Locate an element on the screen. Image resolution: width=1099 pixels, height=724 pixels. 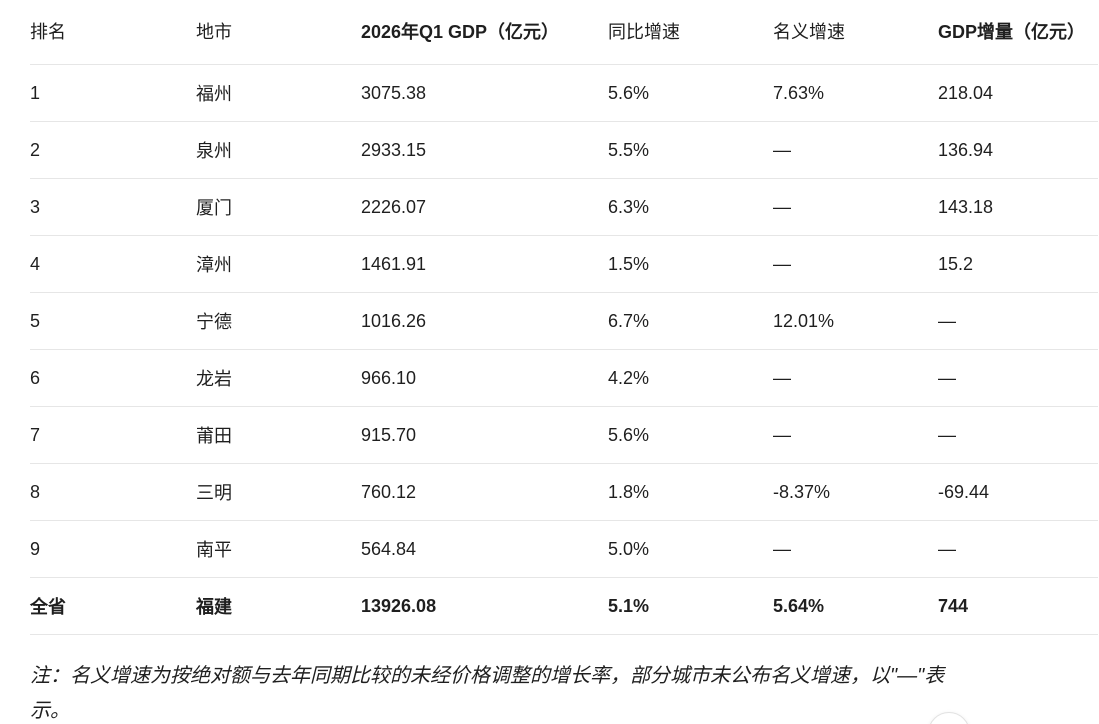
cell-rank: 5 is located at coordinates (113, 321).